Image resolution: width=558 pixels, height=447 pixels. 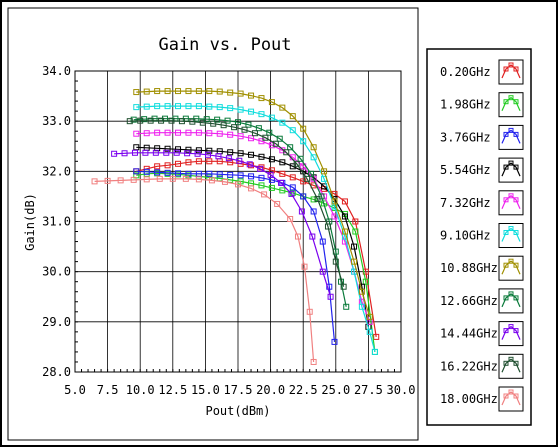 I want to click on legend-label: 7.32GHz, so click(x=465, y=203).